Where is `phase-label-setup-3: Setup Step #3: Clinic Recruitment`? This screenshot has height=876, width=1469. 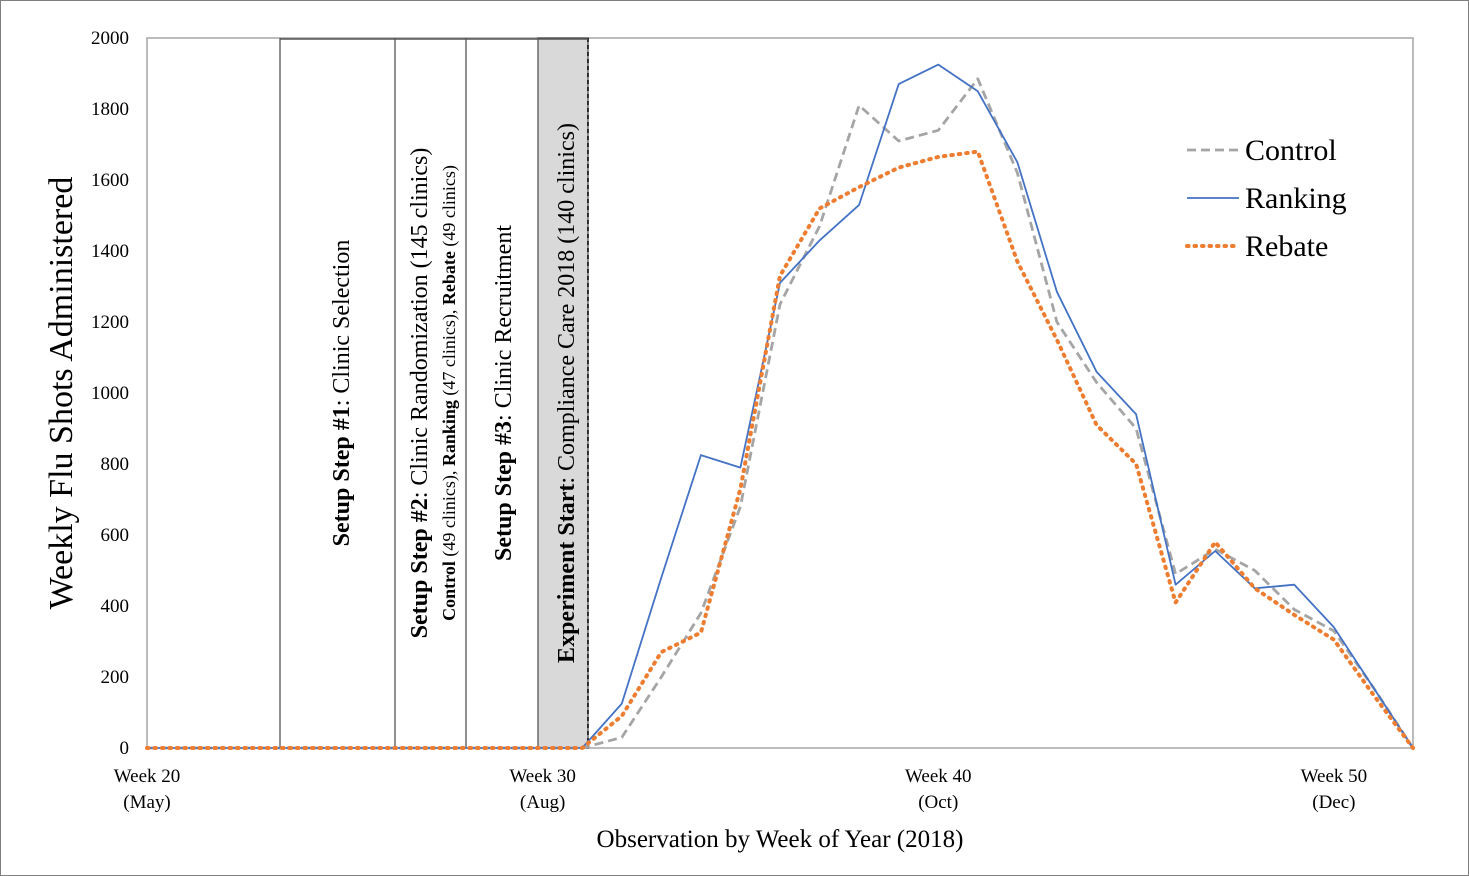 phase-label-setup-3: Setup Step #3: Clinic Recruitment is located at coordinates (504, 393).